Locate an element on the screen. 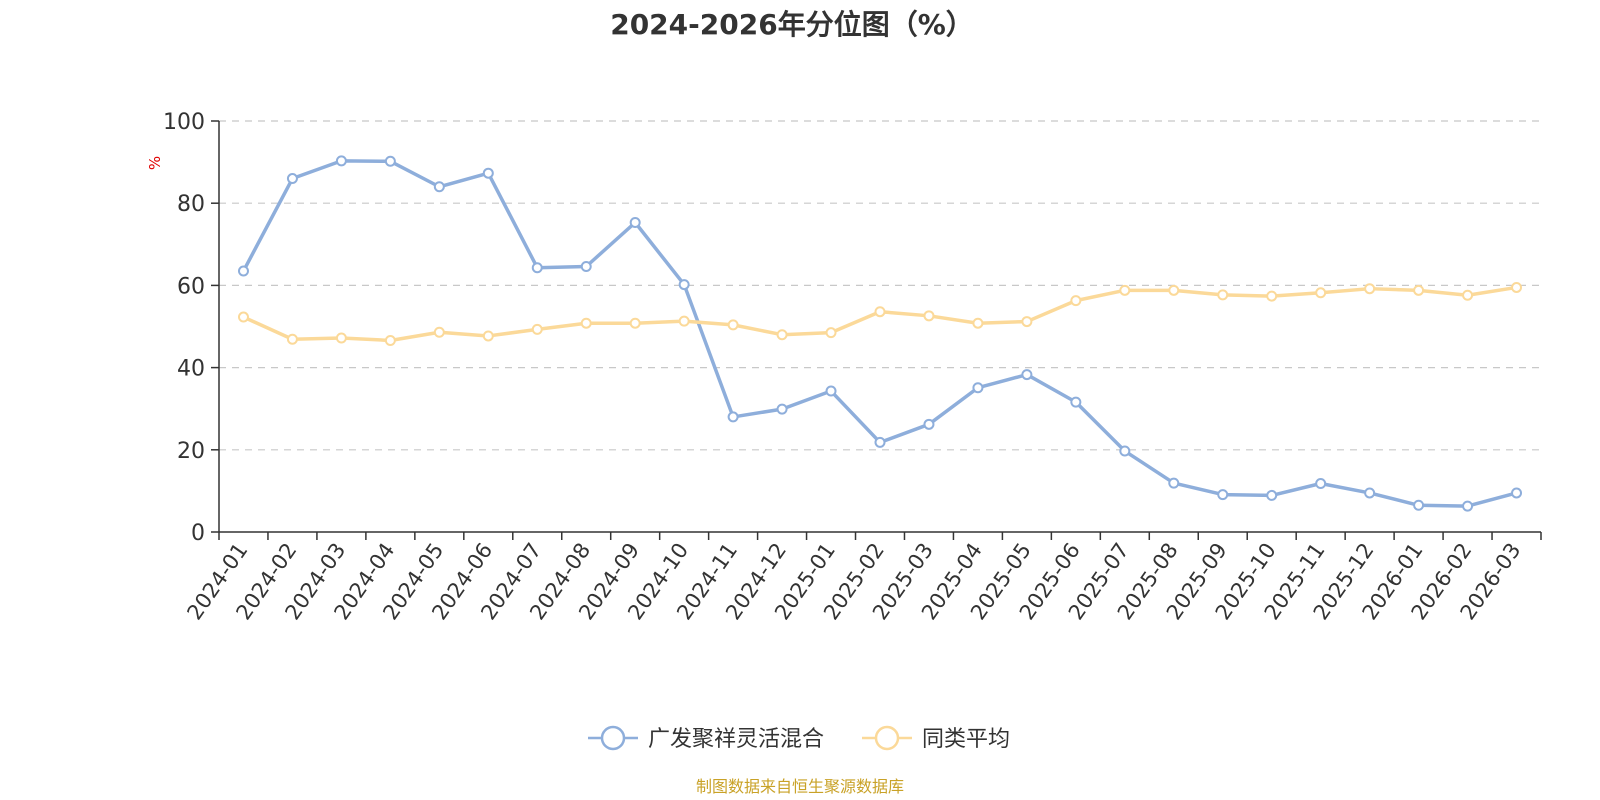 Image resolution: width=1600 pixels, height=800 pixels. legend-label: 广发聚祥灵活混合 is located at coordinates (736, 739).